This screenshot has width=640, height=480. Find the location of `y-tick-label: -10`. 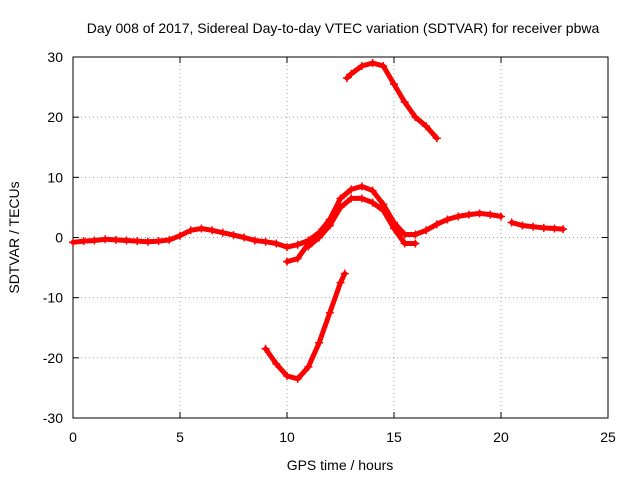

y-tick-label: -10 is located at coordinates (53, 298).